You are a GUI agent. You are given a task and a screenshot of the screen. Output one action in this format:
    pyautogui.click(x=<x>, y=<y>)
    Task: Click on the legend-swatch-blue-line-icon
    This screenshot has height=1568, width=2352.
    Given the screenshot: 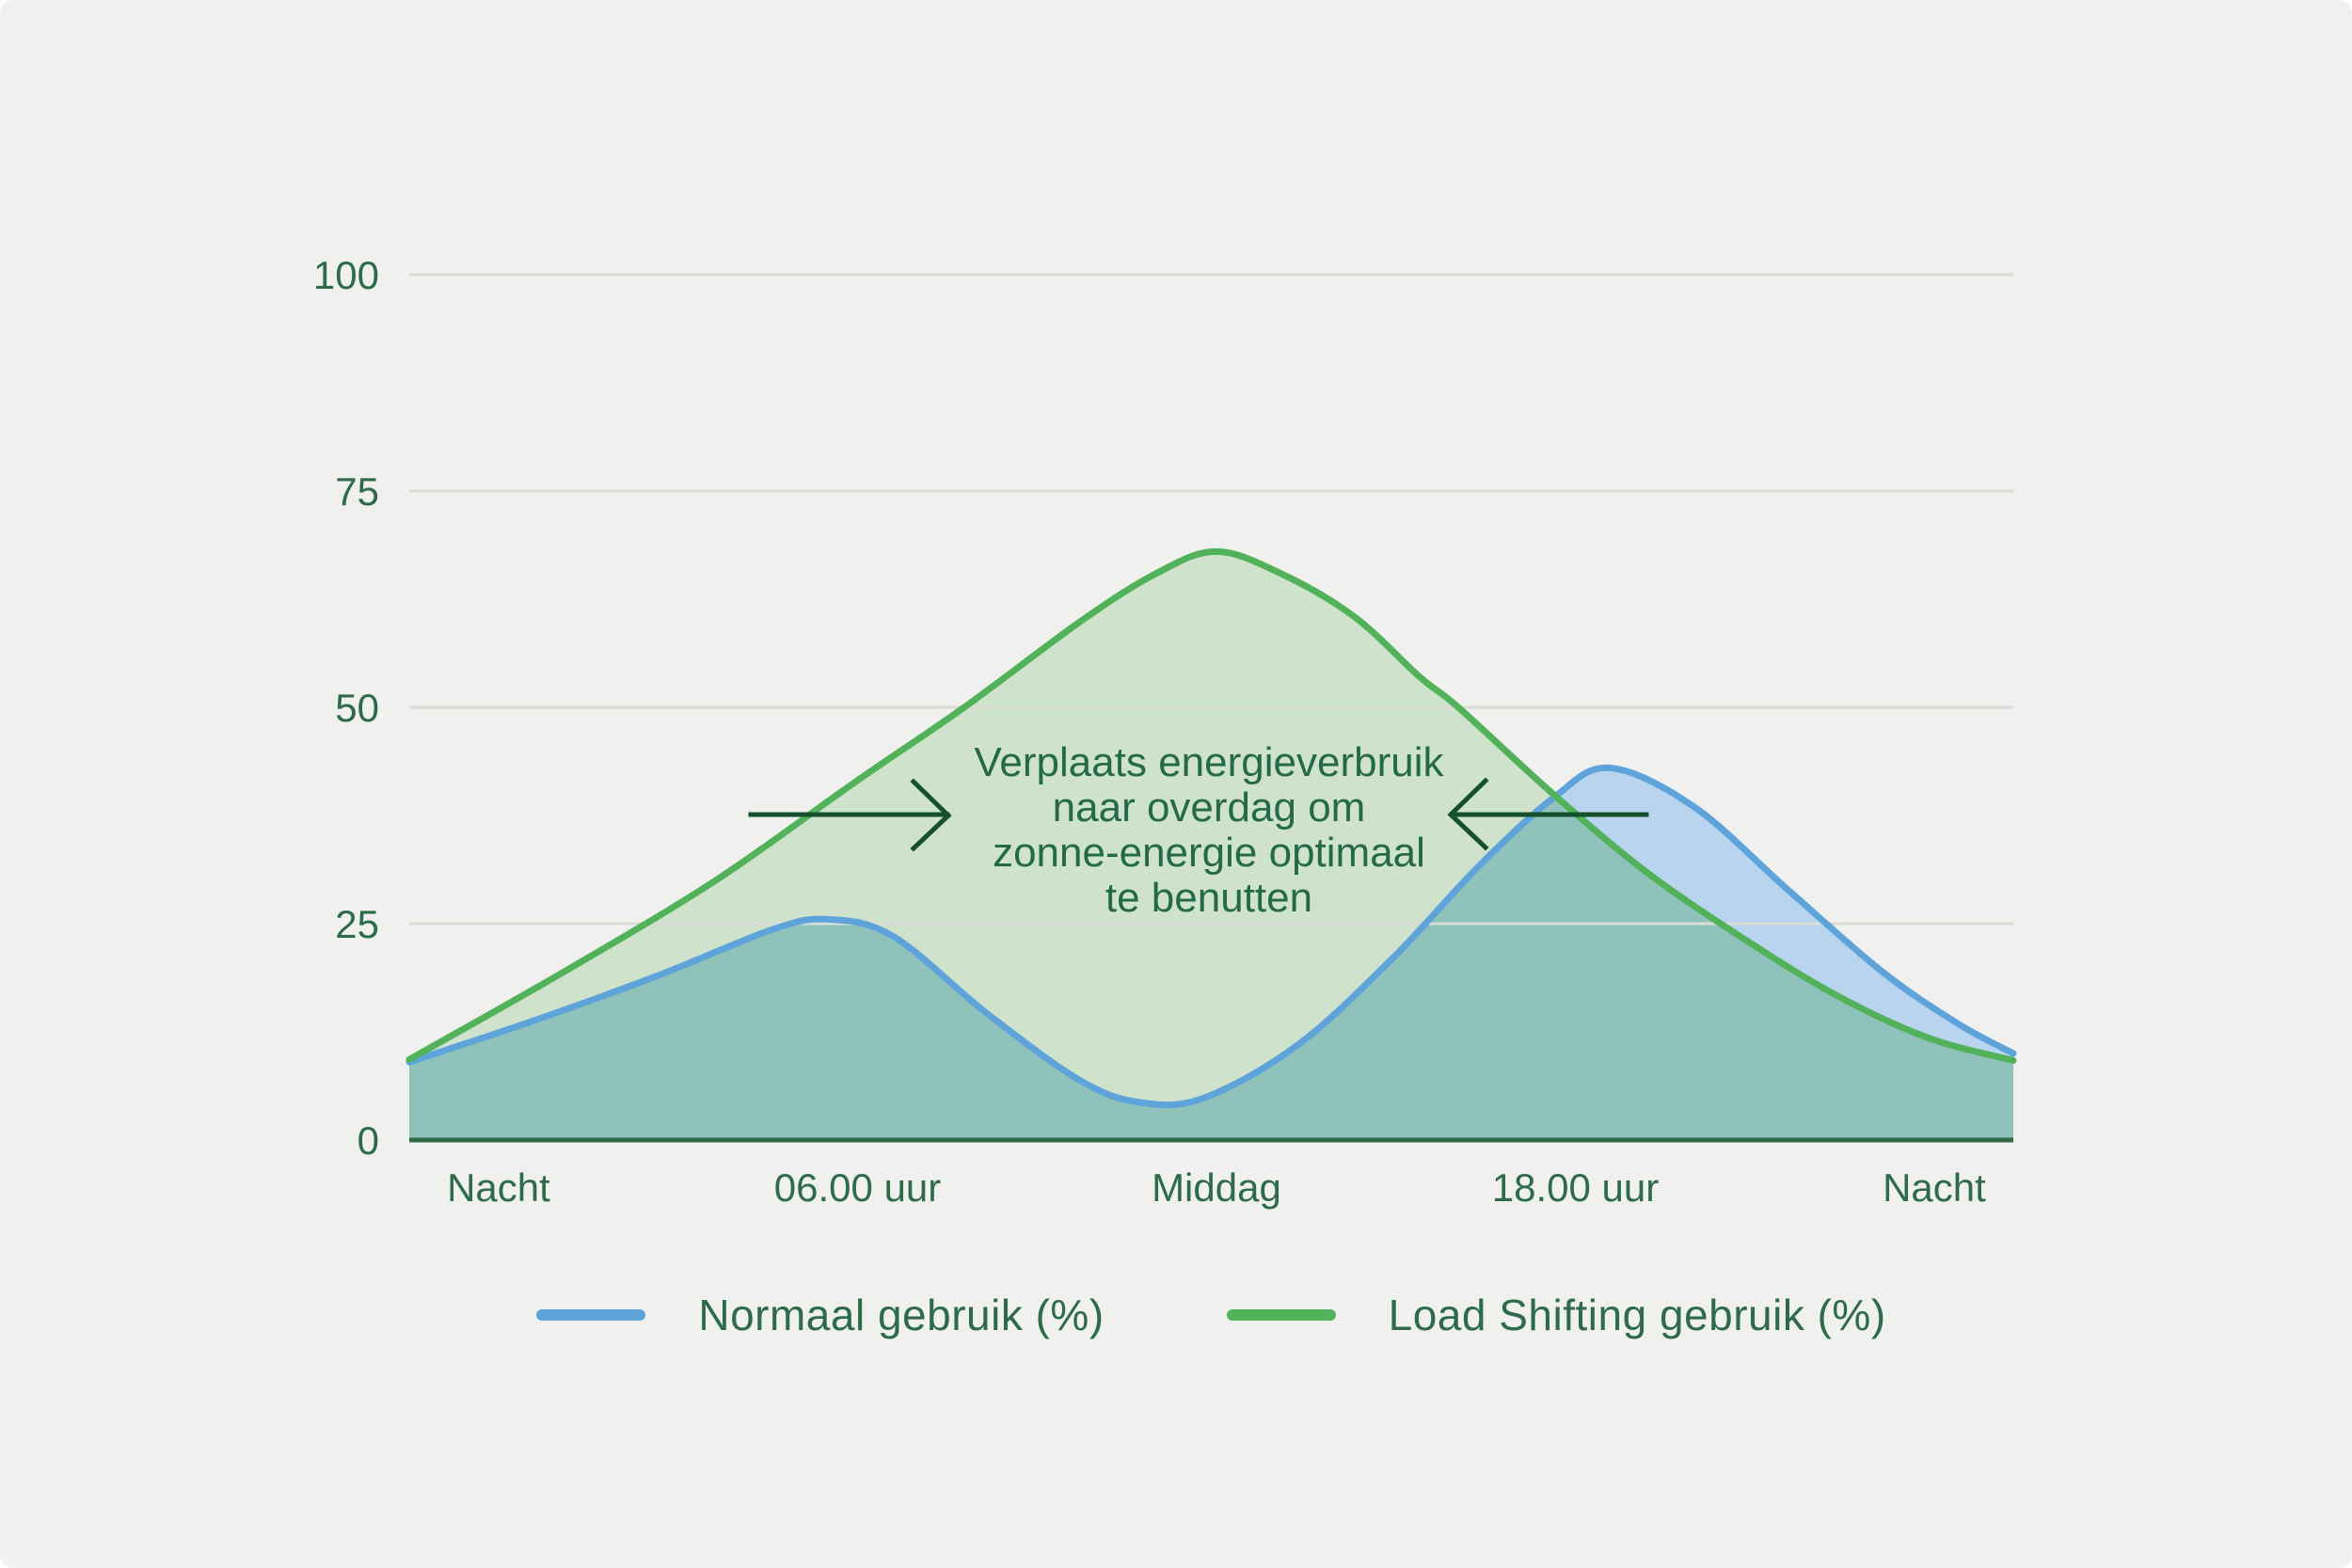 What is the action you would take?
    pyautogui.click(x=591, y=1315)
    